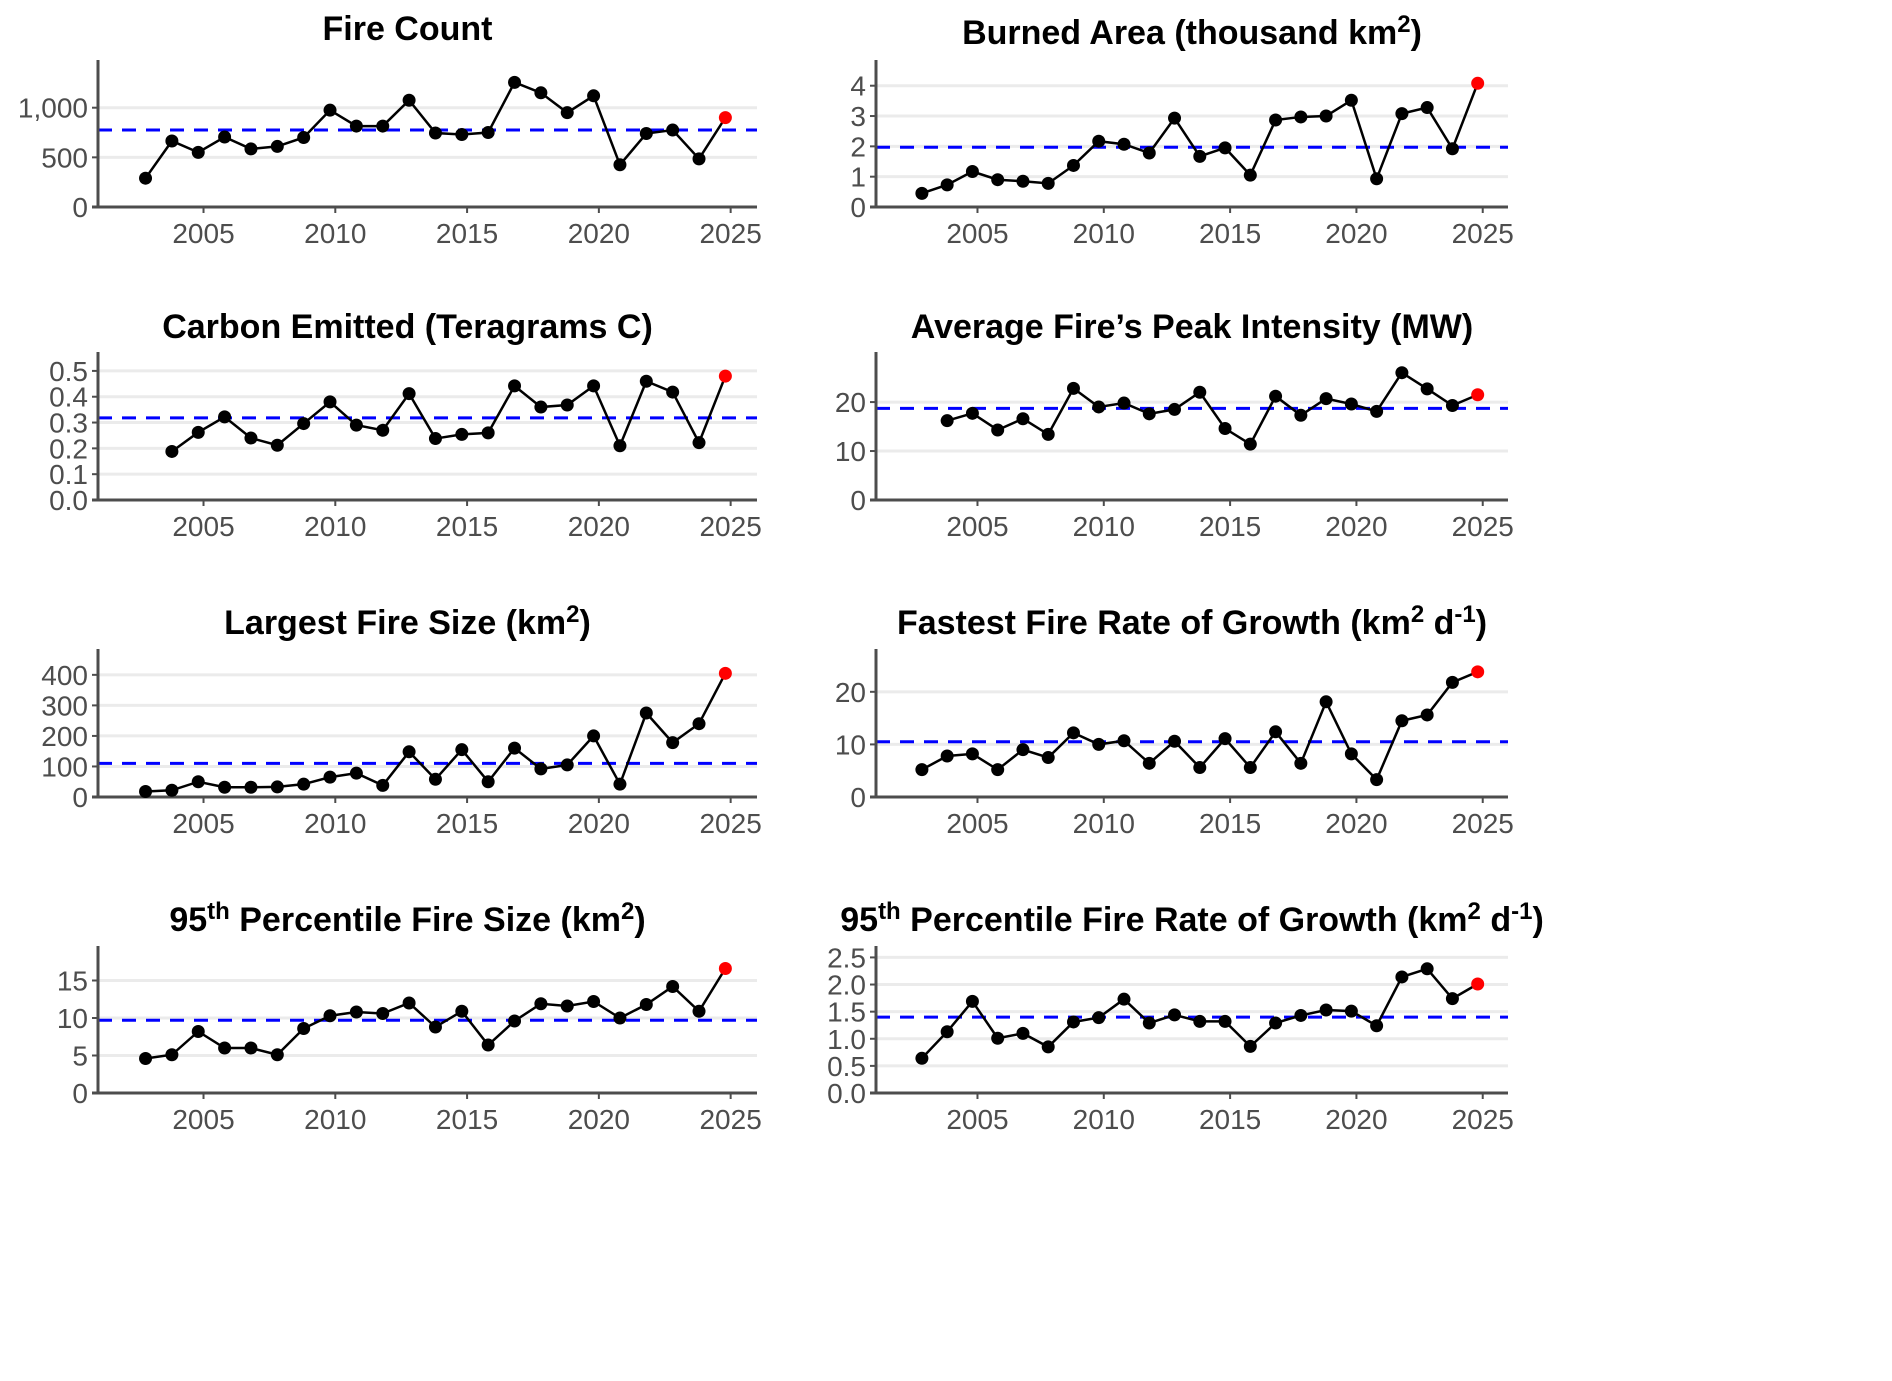 This screenshot has width=1892, height=1381. Describe the element at coordinates (390, 129) in the screenshot. I see `panel-1: Fire Count 0 500 1,000 2005 2010 2015 2020 2025` at that location.